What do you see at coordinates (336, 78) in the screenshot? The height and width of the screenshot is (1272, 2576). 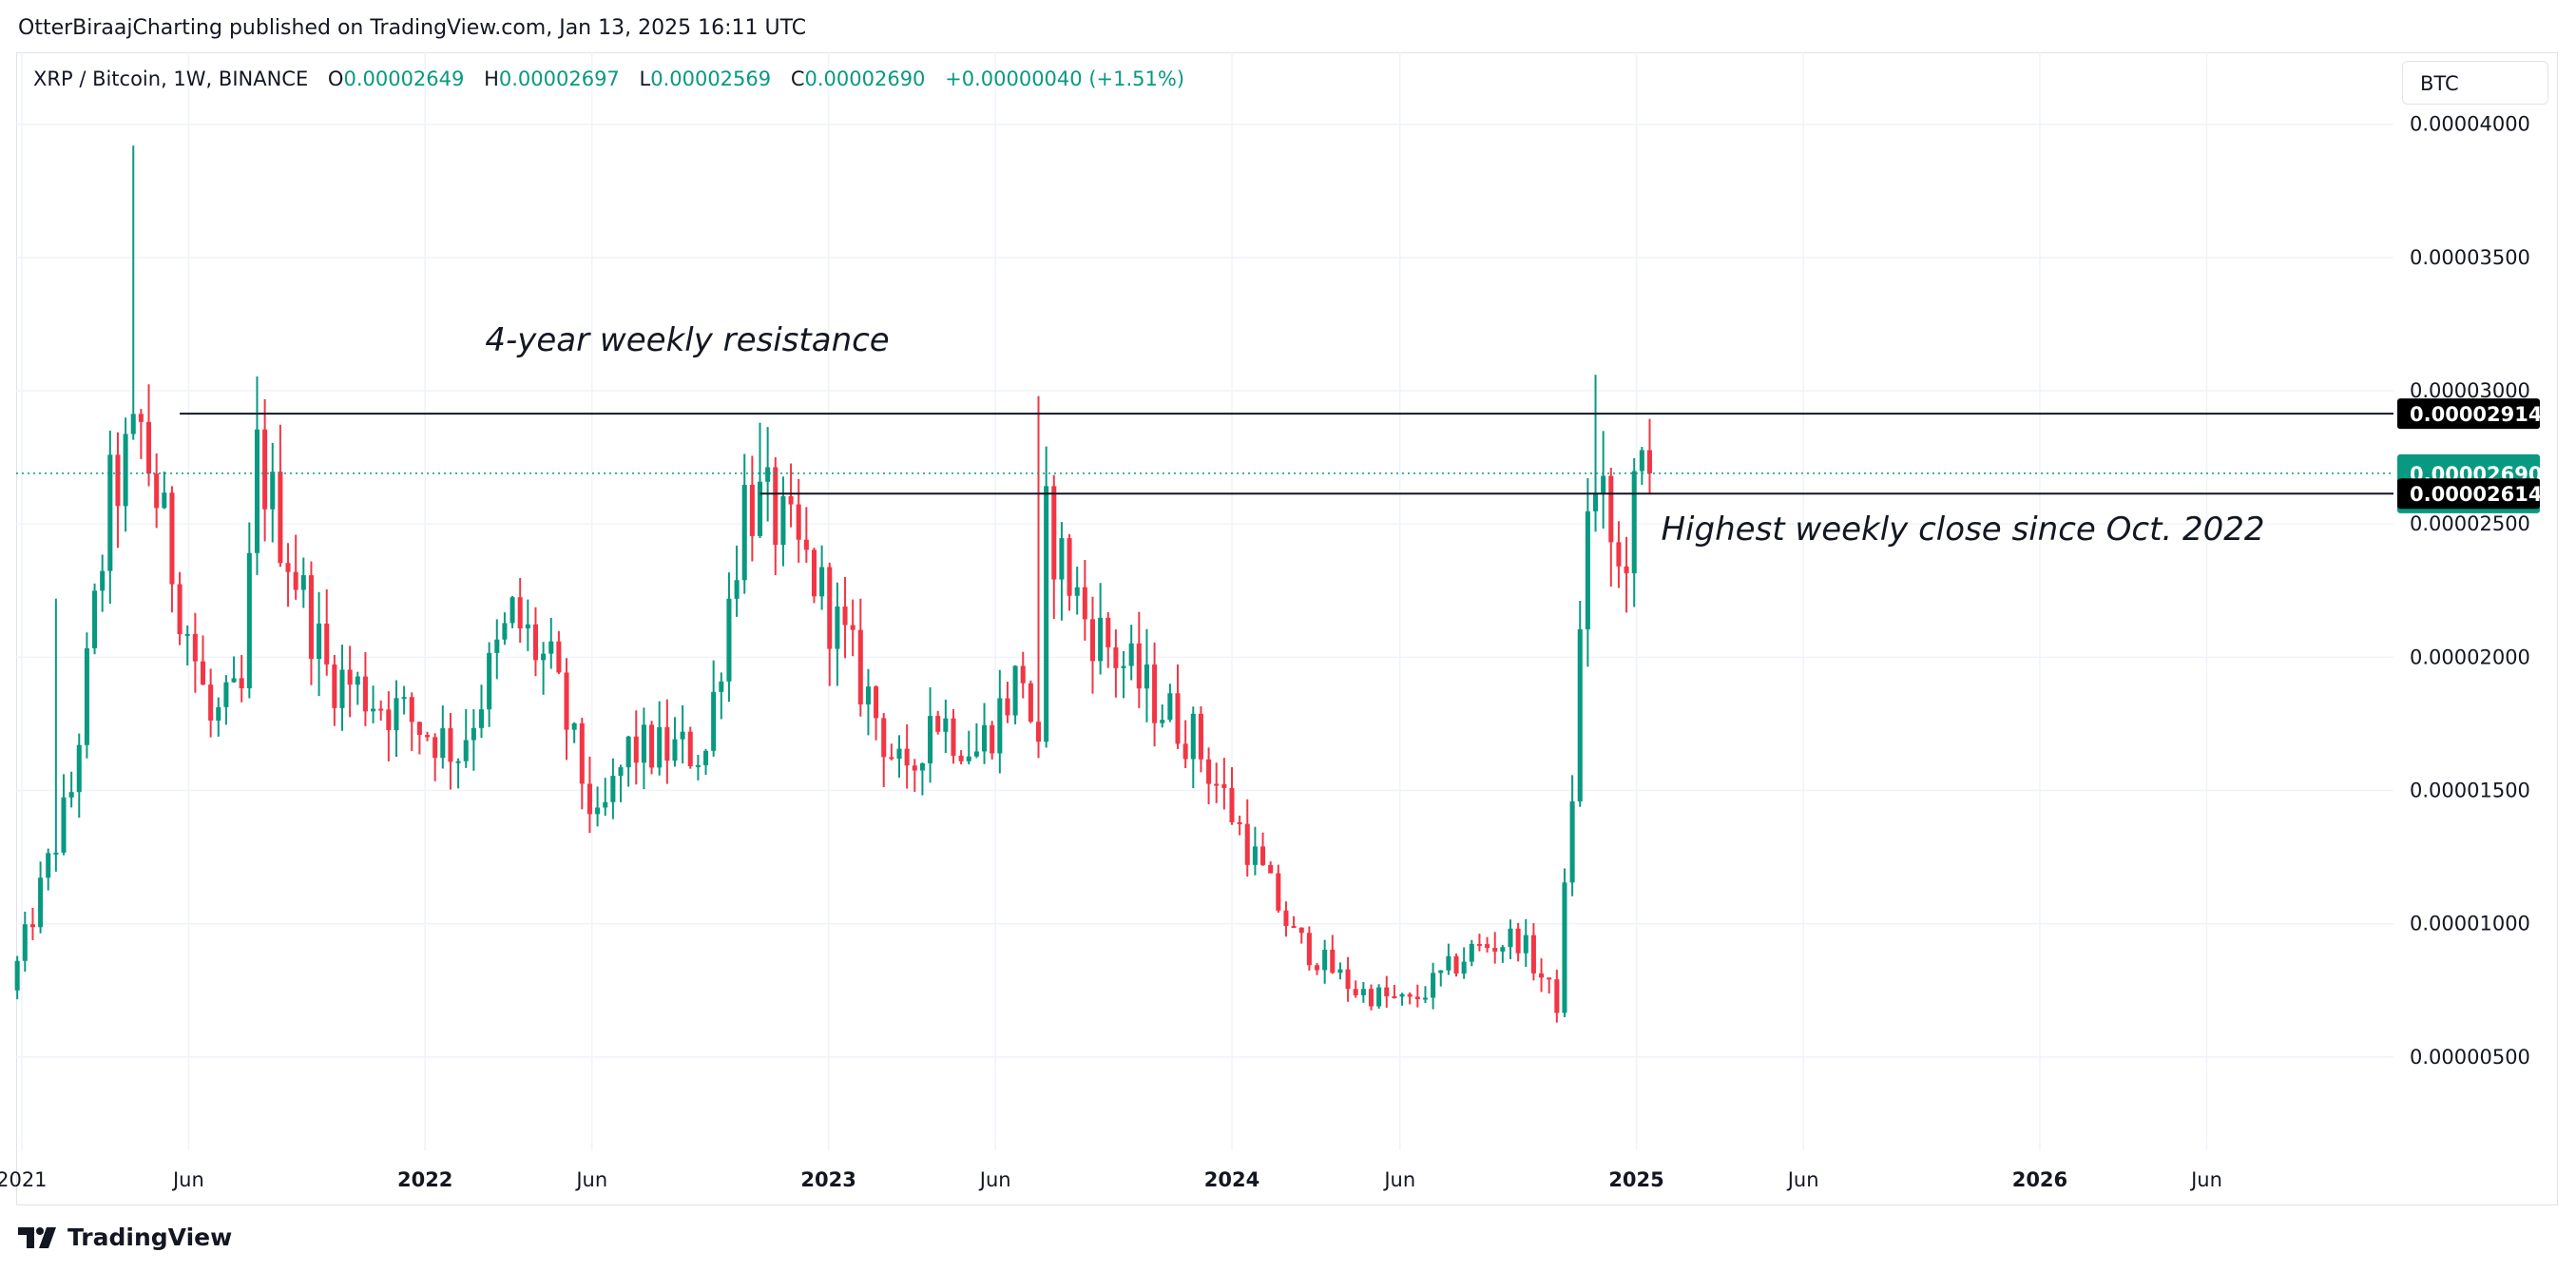 I see `open-label: O` at bounding box center [336, 78].